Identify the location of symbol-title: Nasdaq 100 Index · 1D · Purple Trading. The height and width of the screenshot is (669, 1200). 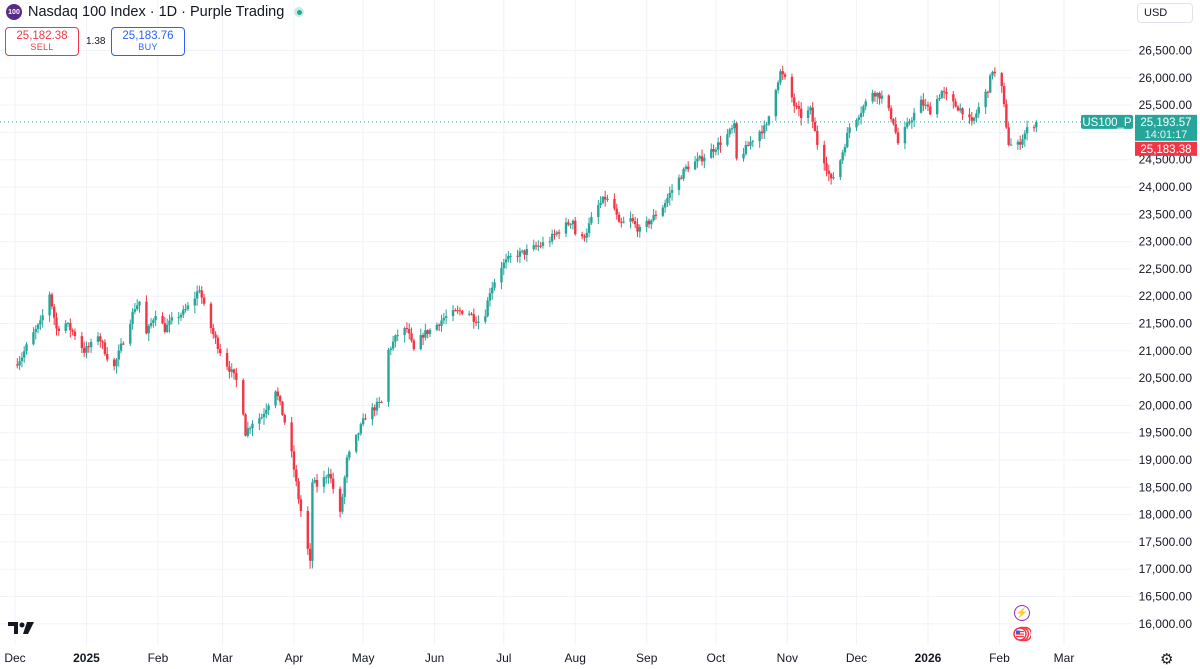
(156, 12).